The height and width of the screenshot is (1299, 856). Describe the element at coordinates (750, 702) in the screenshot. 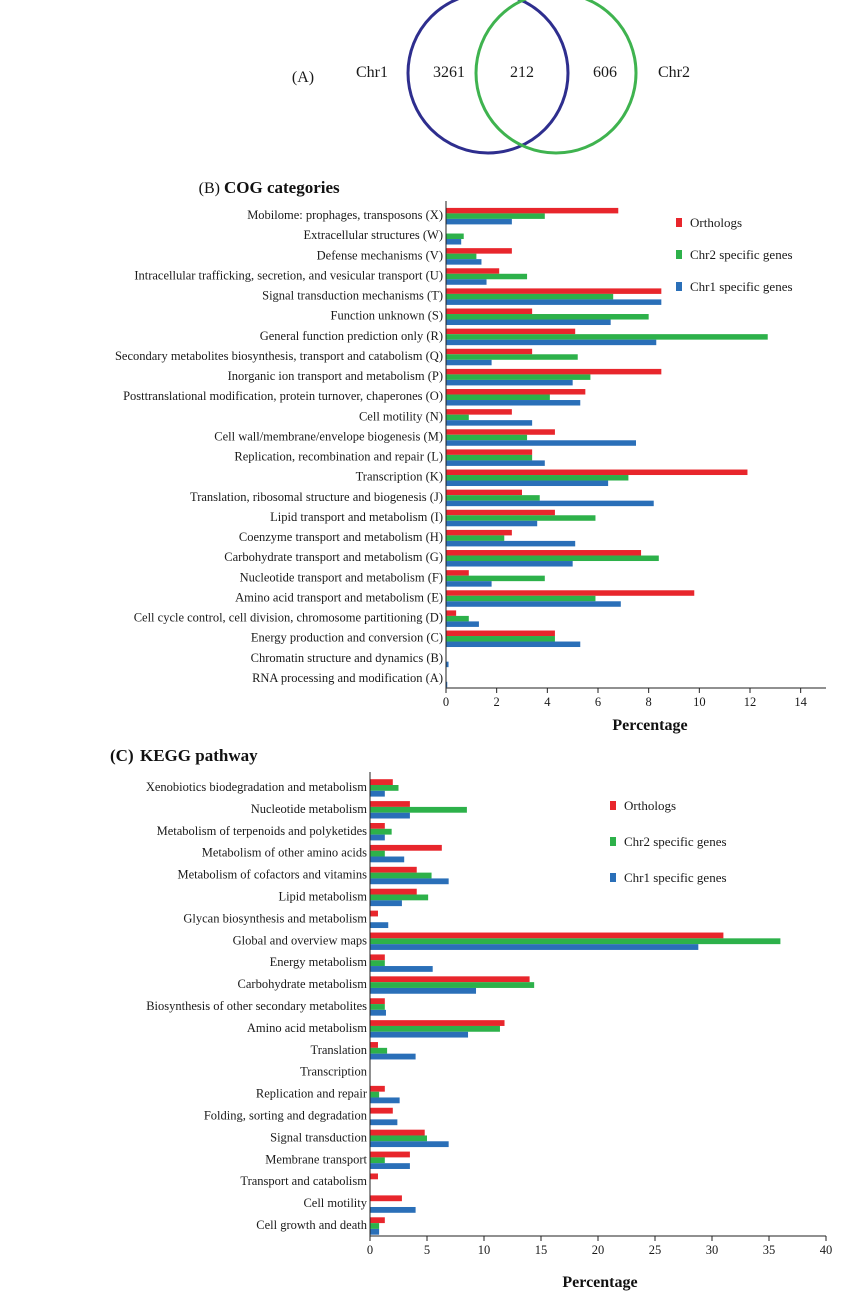

I see `x-tick-label: 12` at that location.